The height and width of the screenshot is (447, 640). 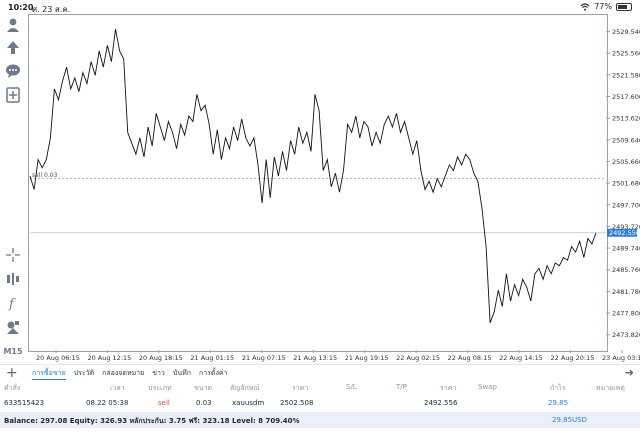 What do you see at coordinates (418, 358) in the screenshot?
I see `x-tick-label-7: 22 Aug 02:15` at bounding box center [418, 358].